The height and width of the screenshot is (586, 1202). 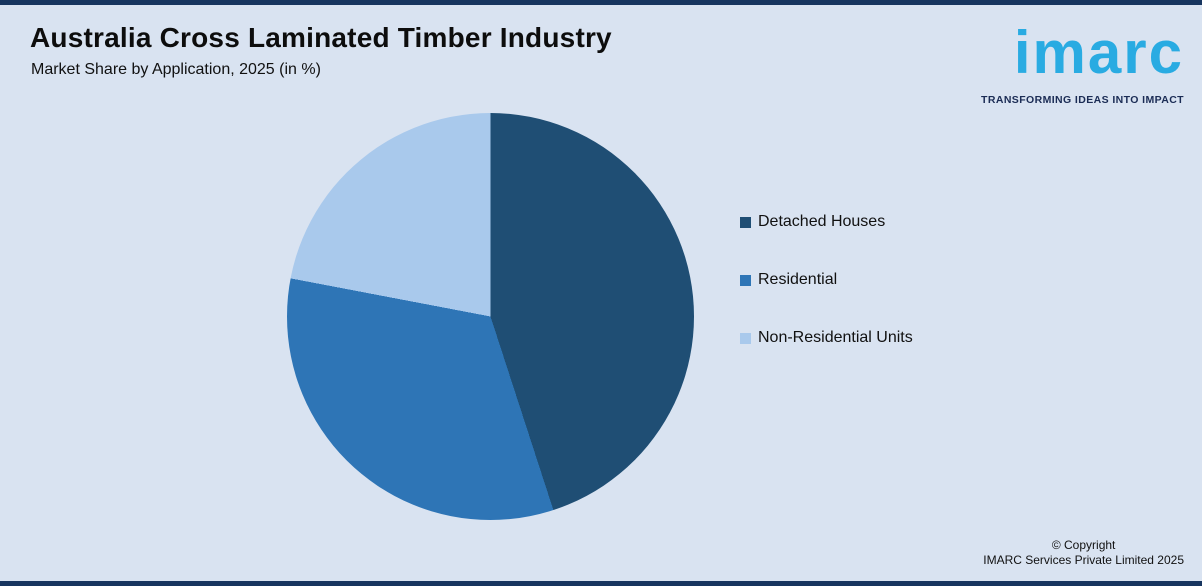 What do you see at coordinates (1098, 52) in the screenshot?
I see `imarc-logo-text: imarc` at bounding box center [1098, 52].